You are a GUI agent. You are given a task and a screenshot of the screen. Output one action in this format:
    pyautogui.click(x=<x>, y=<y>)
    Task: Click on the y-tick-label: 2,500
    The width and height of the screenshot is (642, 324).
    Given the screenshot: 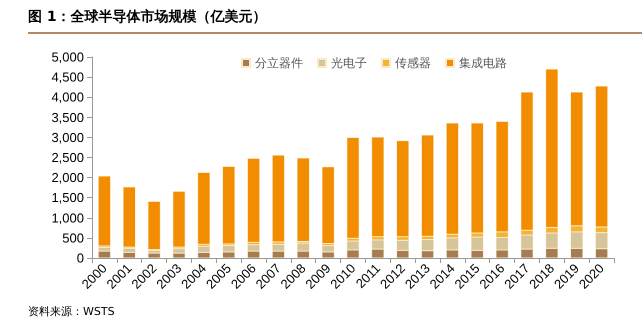 What is the action you would take?
    pyautogui.click(x=67, y=157)
    